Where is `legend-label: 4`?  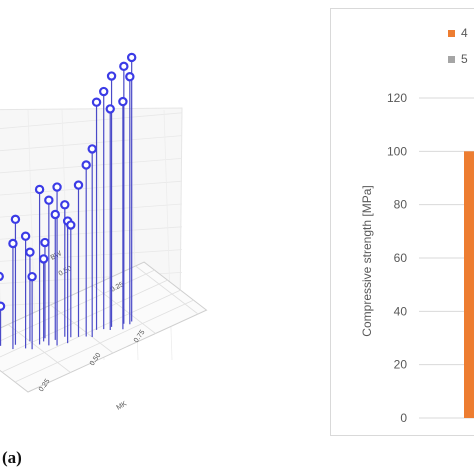
legend-label: 4 is located at coordinates (464, 33).